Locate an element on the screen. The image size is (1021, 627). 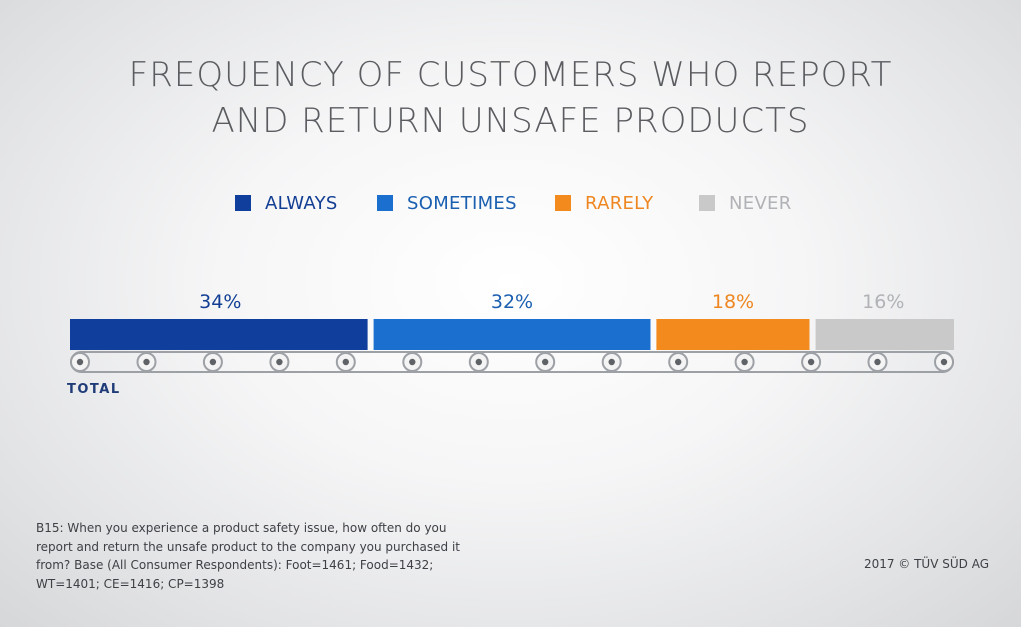
legend-swatch-never is located at coordinates (707, 203).